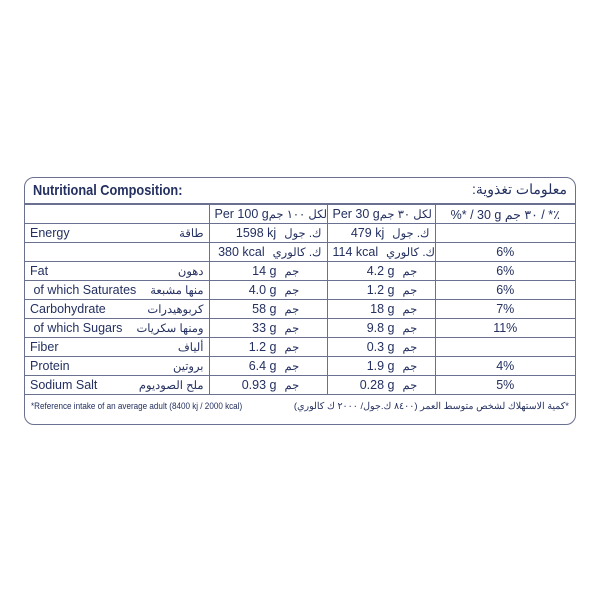 The image size is (600, 600). Describe the element at coordinates (300, 191) in the screenshot. I see `title-row: Nutritional Composition: معلومات تغذوية:` at that location.